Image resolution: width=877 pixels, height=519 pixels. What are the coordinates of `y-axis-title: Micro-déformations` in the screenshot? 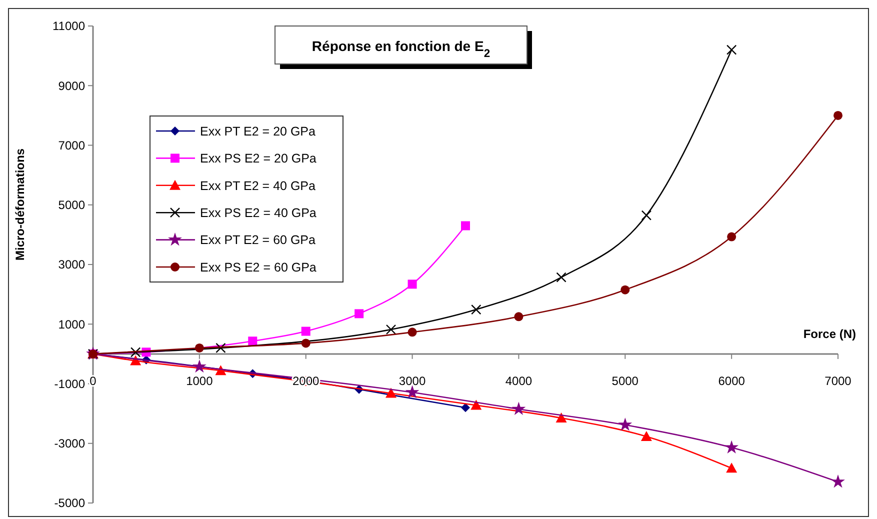 It's located at (20, 204).